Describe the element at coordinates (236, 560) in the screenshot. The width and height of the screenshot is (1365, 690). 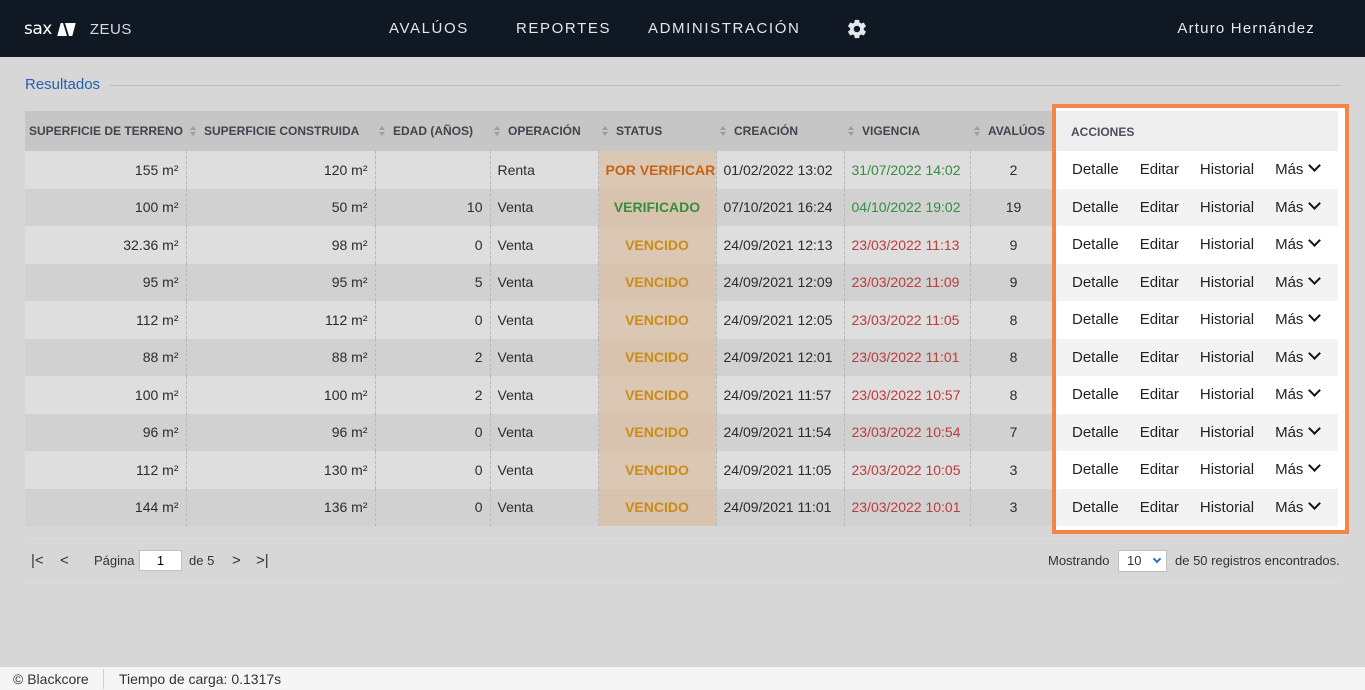
I see `next-page-button: >` at that location.